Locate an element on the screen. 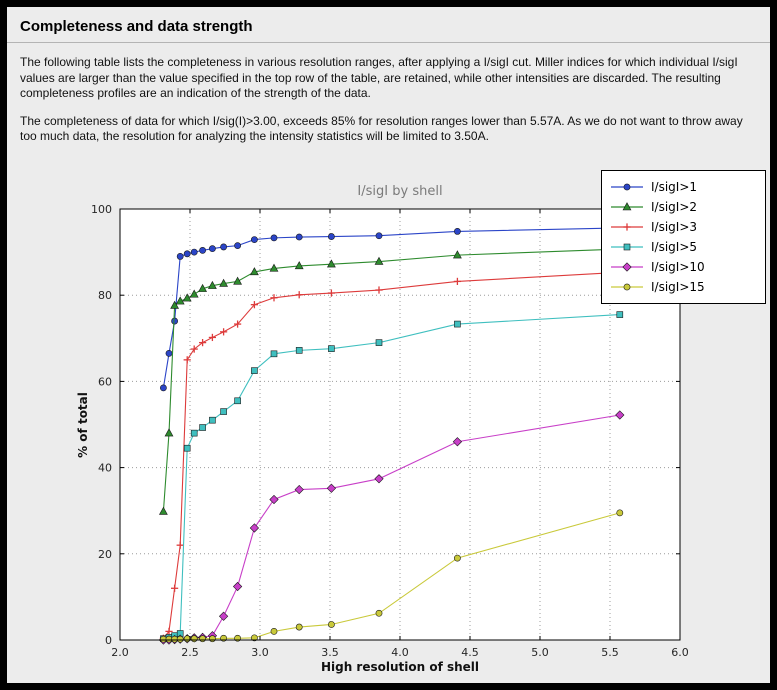  svg-text: 3.0 is located at coordinates (260, 652).